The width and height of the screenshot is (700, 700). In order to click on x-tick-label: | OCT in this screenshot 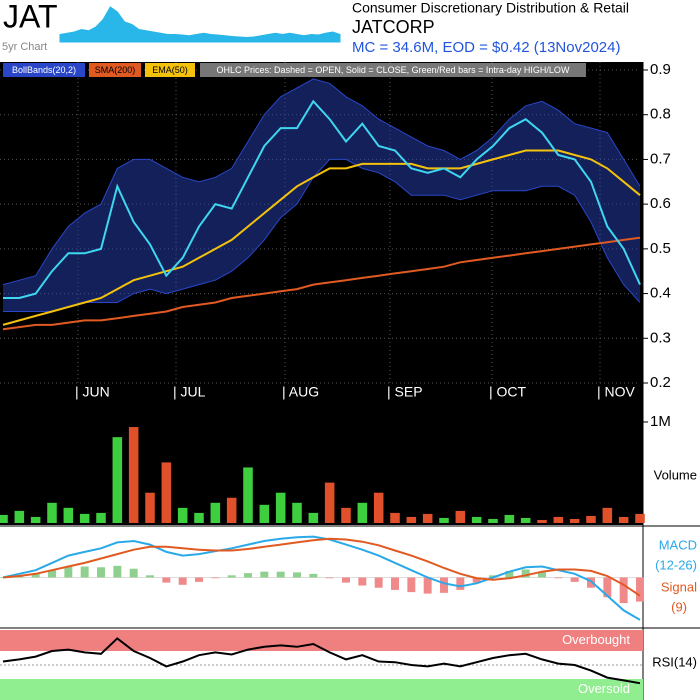, I will do `click(508, 392)`.